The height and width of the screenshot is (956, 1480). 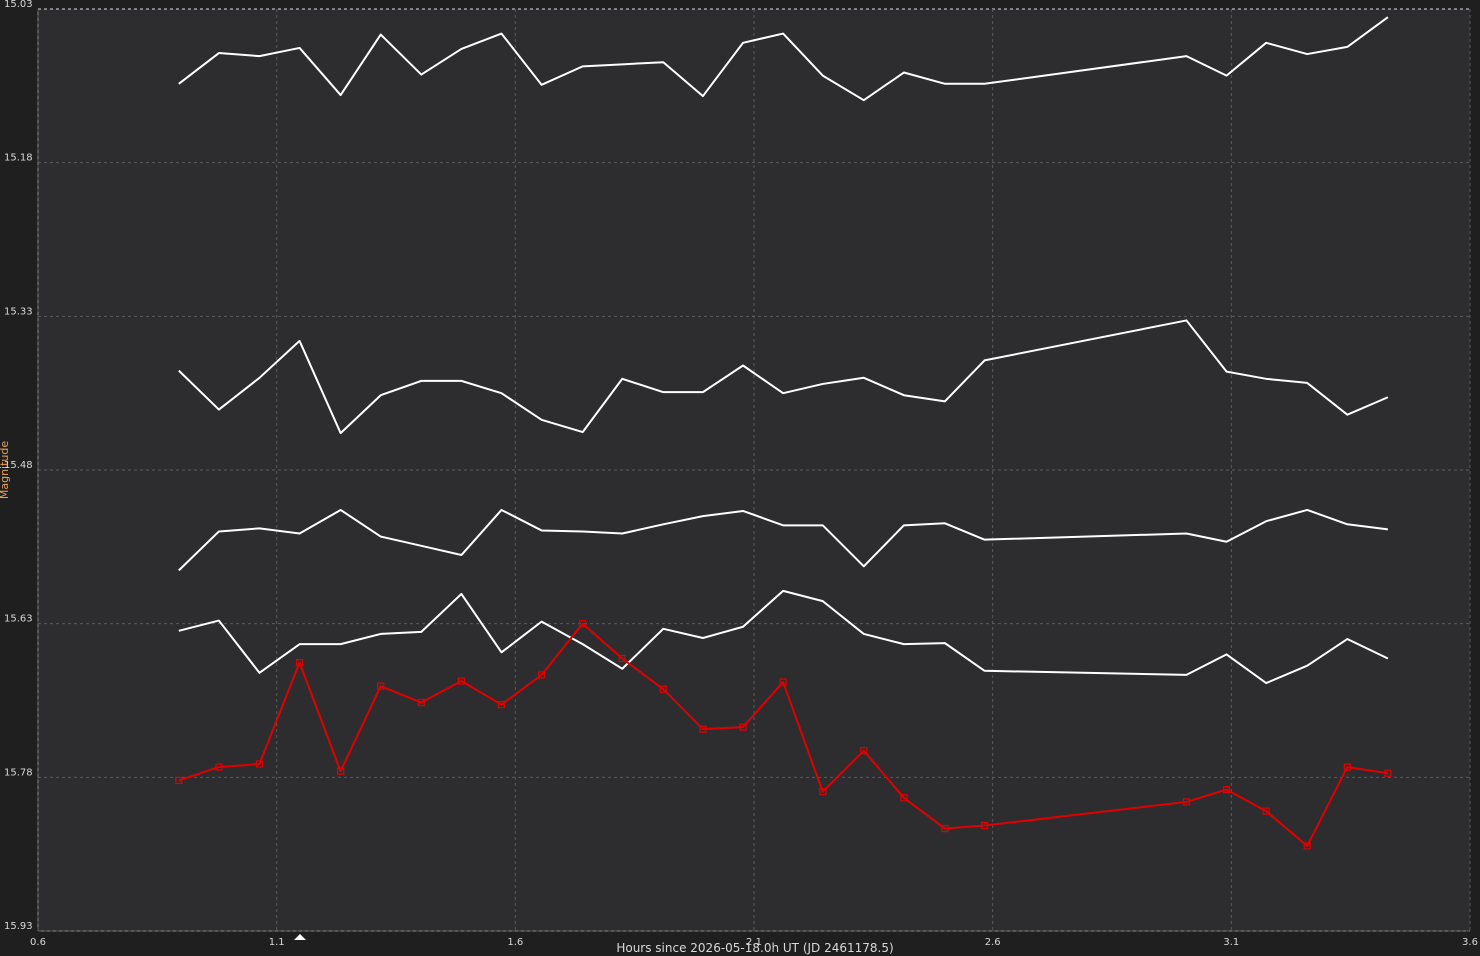 What do you see at coordinates (515, 942) in the screenshot?
I see `x-tick-label: 1.6` at bounding box center [515, 942].